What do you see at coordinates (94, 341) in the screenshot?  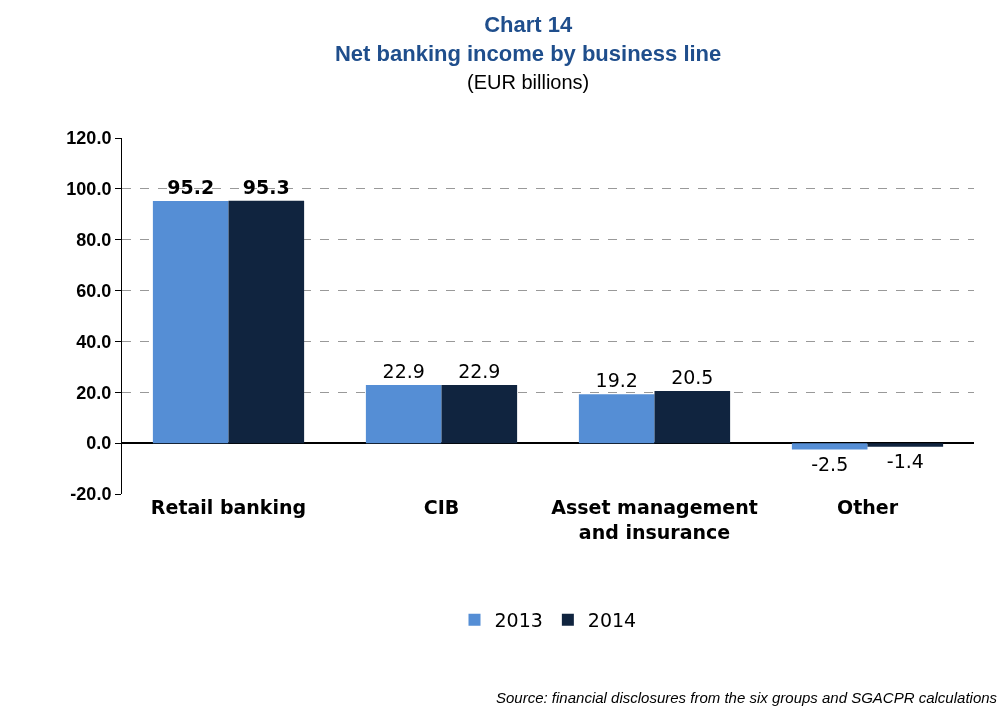 I see `y-tick-label: 40.0` at bounding box center [94, 341].